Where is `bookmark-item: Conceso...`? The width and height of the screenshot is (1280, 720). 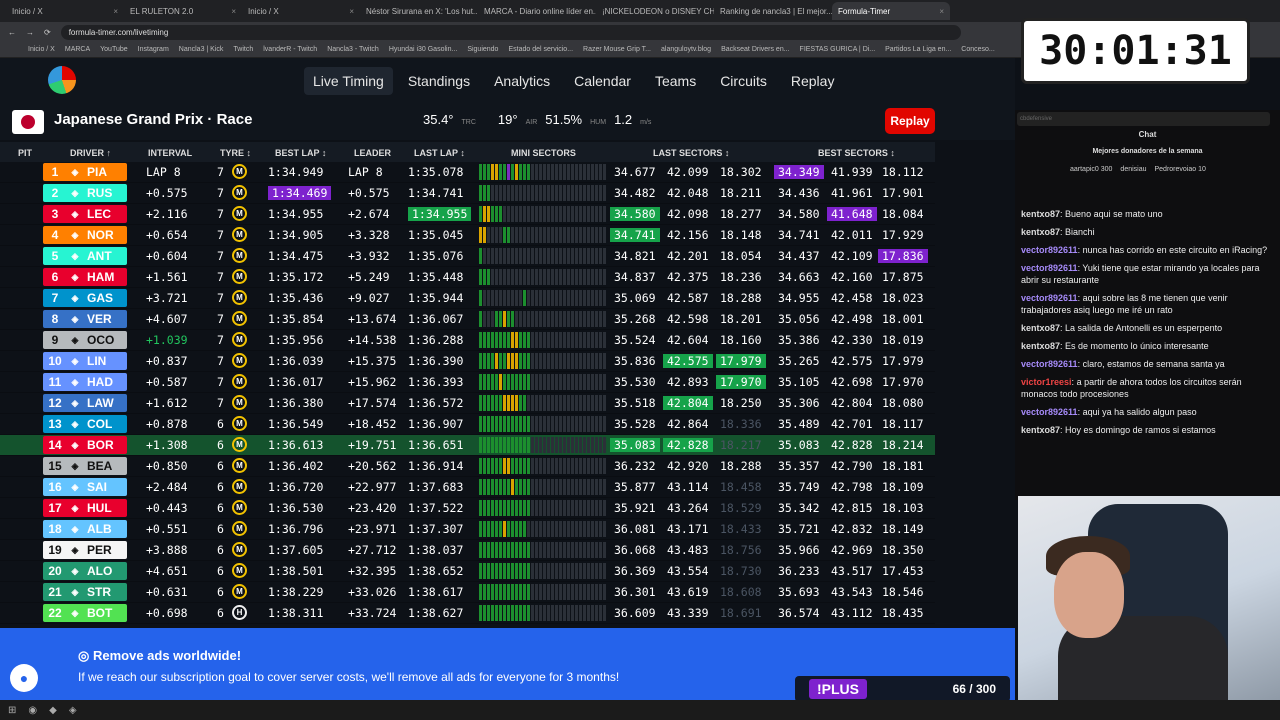 bookmark-item: Conceso... is located at coordinates (978, 49).